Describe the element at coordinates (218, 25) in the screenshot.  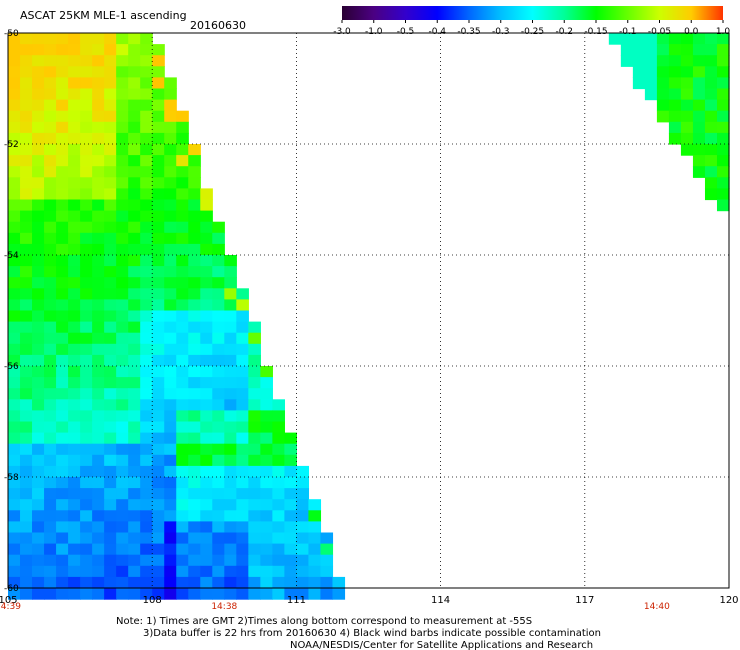
I see `chart-date: 20160630` at that location.